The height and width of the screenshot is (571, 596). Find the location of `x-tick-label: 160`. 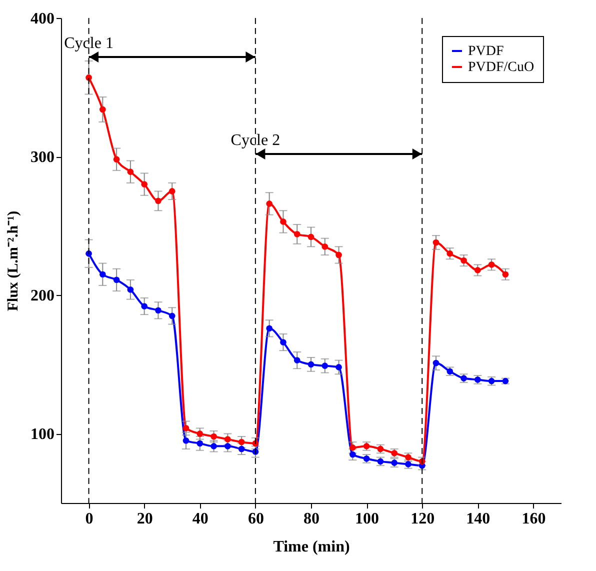

x-tick-label: 160 is located at coordinates (534, 519).